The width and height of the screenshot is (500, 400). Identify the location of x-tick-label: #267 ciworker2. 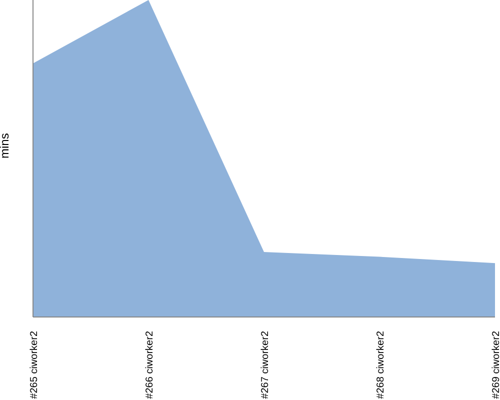
(265, 364).